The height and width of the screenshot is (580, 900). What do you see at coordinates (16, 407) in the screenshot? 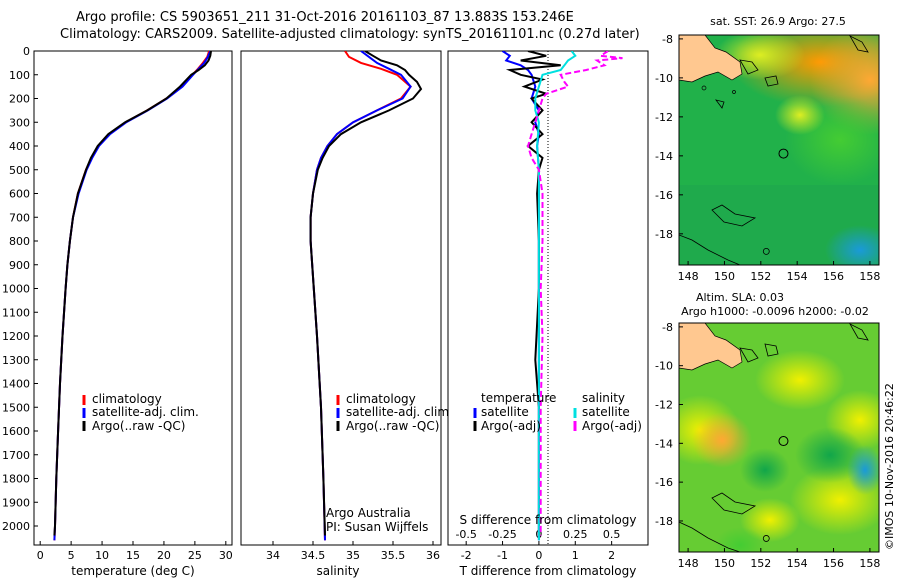
I see `depth-tick-label: 1500` at bounding box center [16, 407].